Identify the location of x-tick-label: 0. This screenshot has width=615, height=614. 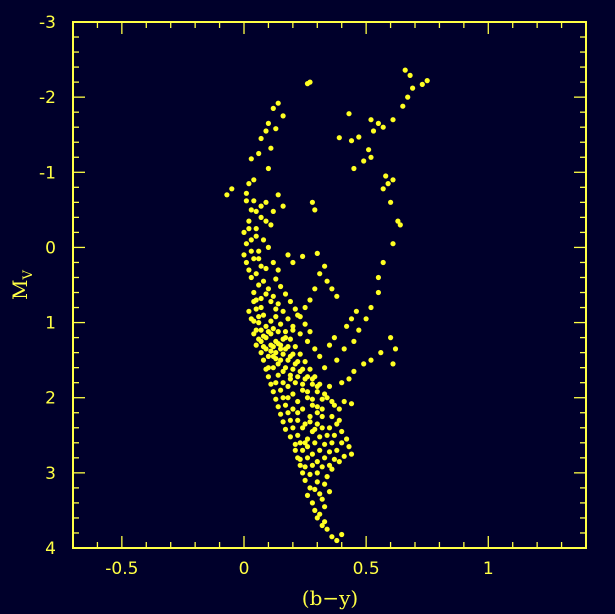
(244, 569).